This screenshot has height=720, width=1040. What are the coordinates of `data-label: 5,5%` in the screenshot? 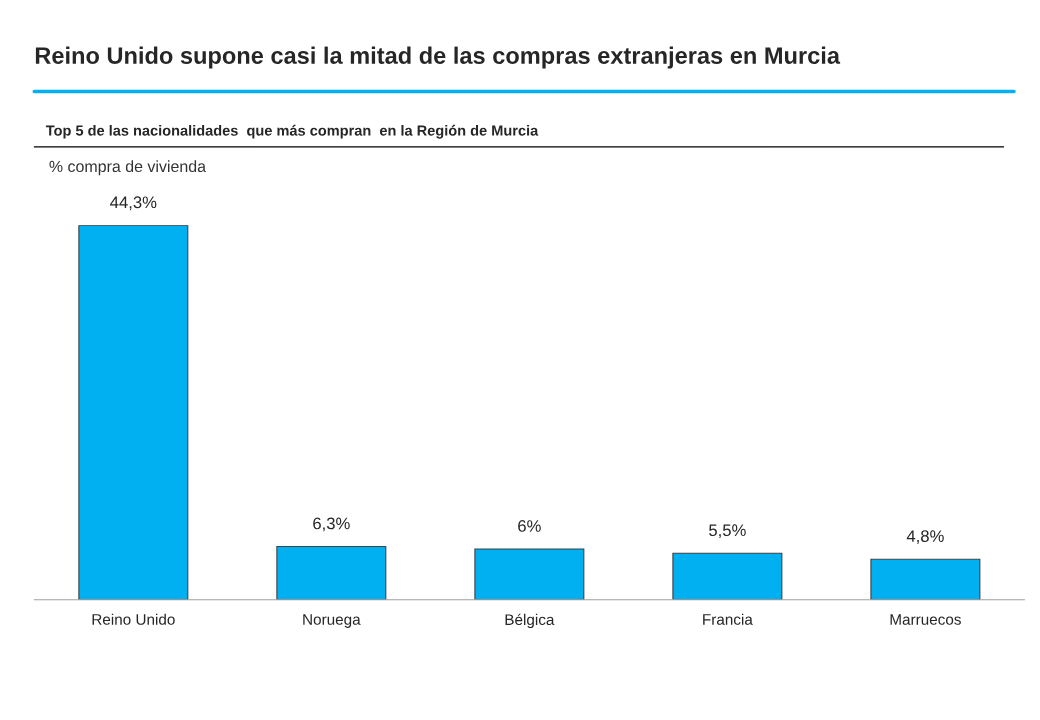 It's located at (727, 531).